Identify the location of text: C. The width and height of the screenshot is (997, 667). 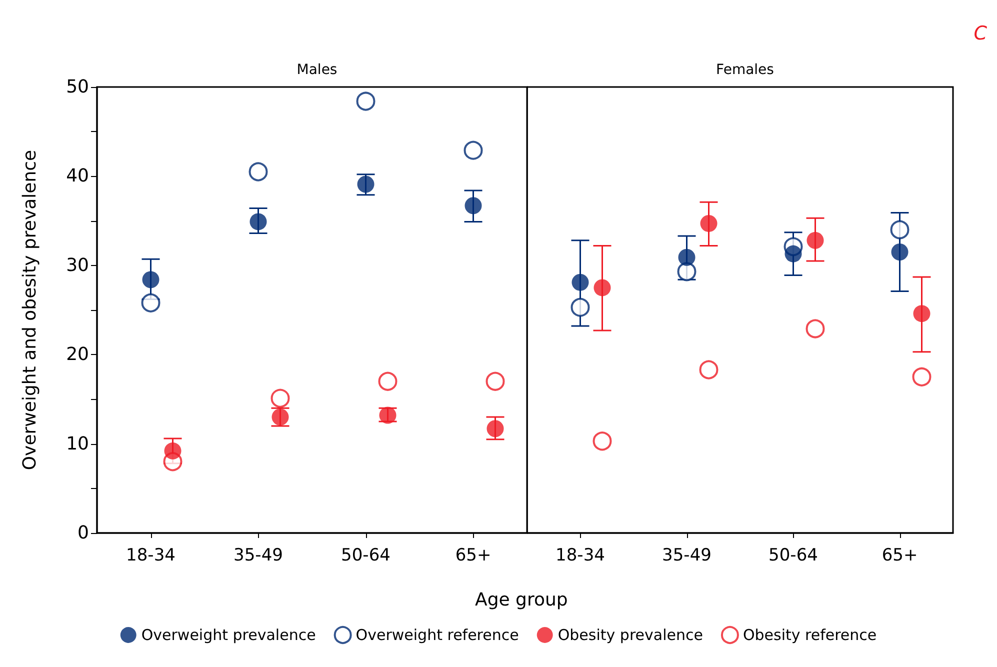
(981, 33).